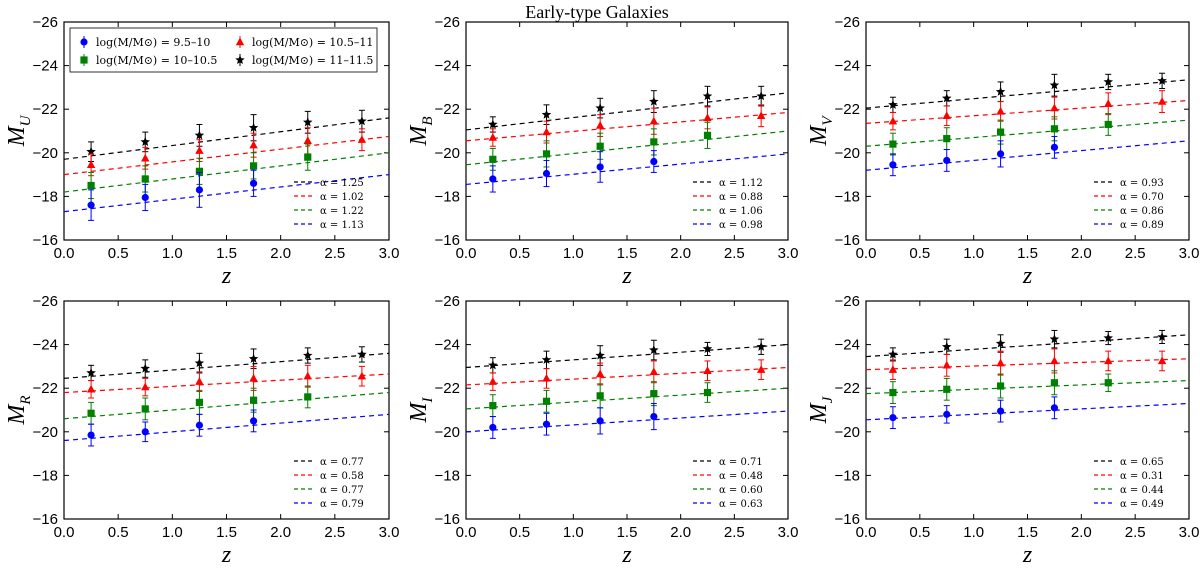 This screenshot has width=1200, height=570. What do you see at coordinates (312, 60) in the screenshot?
I see `legend-label: log(M/M⊙) = 11–11.5` at bounding box center [312, 60].